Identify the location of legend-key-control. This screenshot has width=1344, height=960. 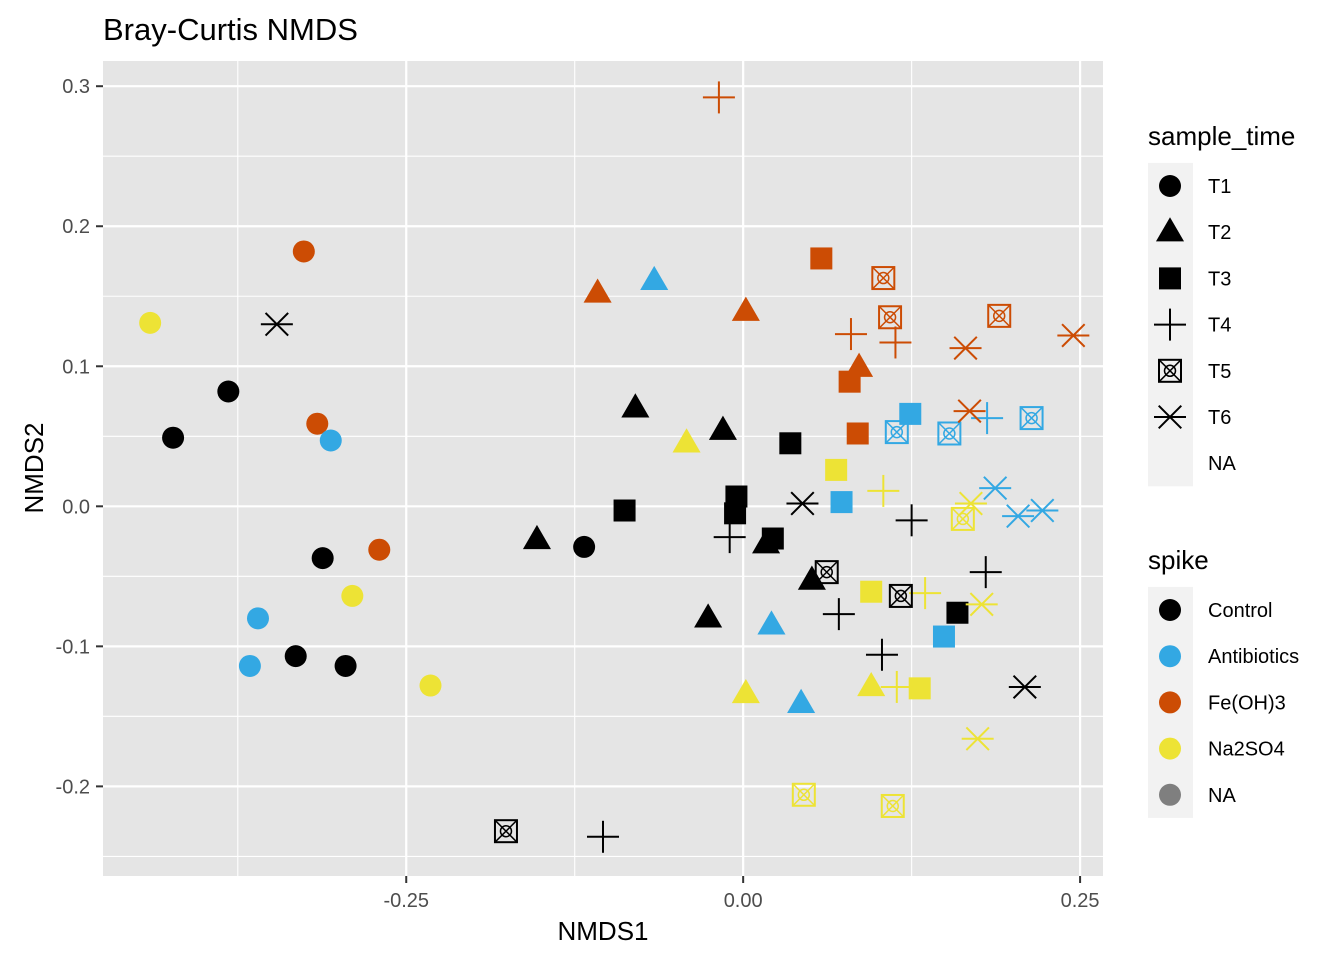
(1170, 610).